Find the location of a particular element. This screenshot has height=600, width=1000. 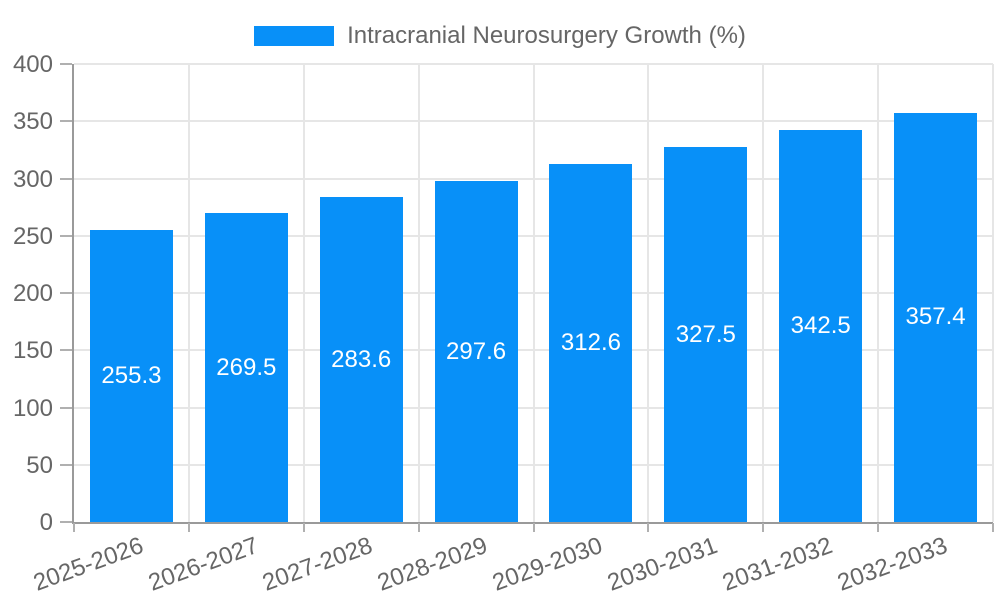

y-axis-tick-label: 150 is located at coordinates (32, 351).